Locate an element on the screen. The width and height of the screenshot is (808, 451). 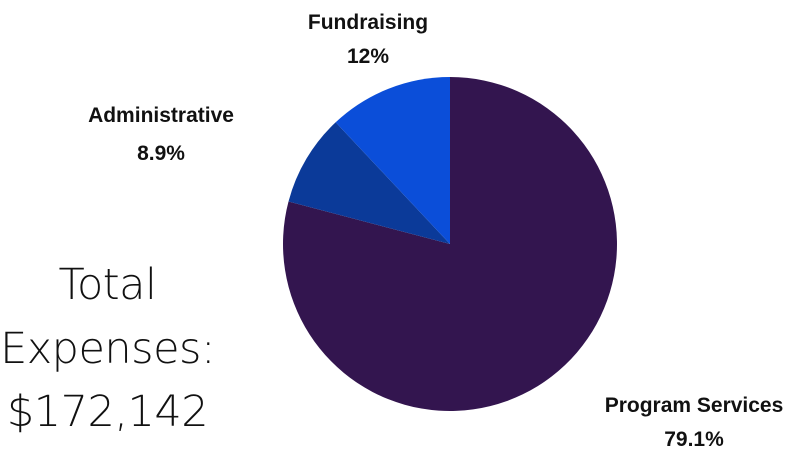
slice-percent-administrative: 8.9% is located at coordinates (161, 153).